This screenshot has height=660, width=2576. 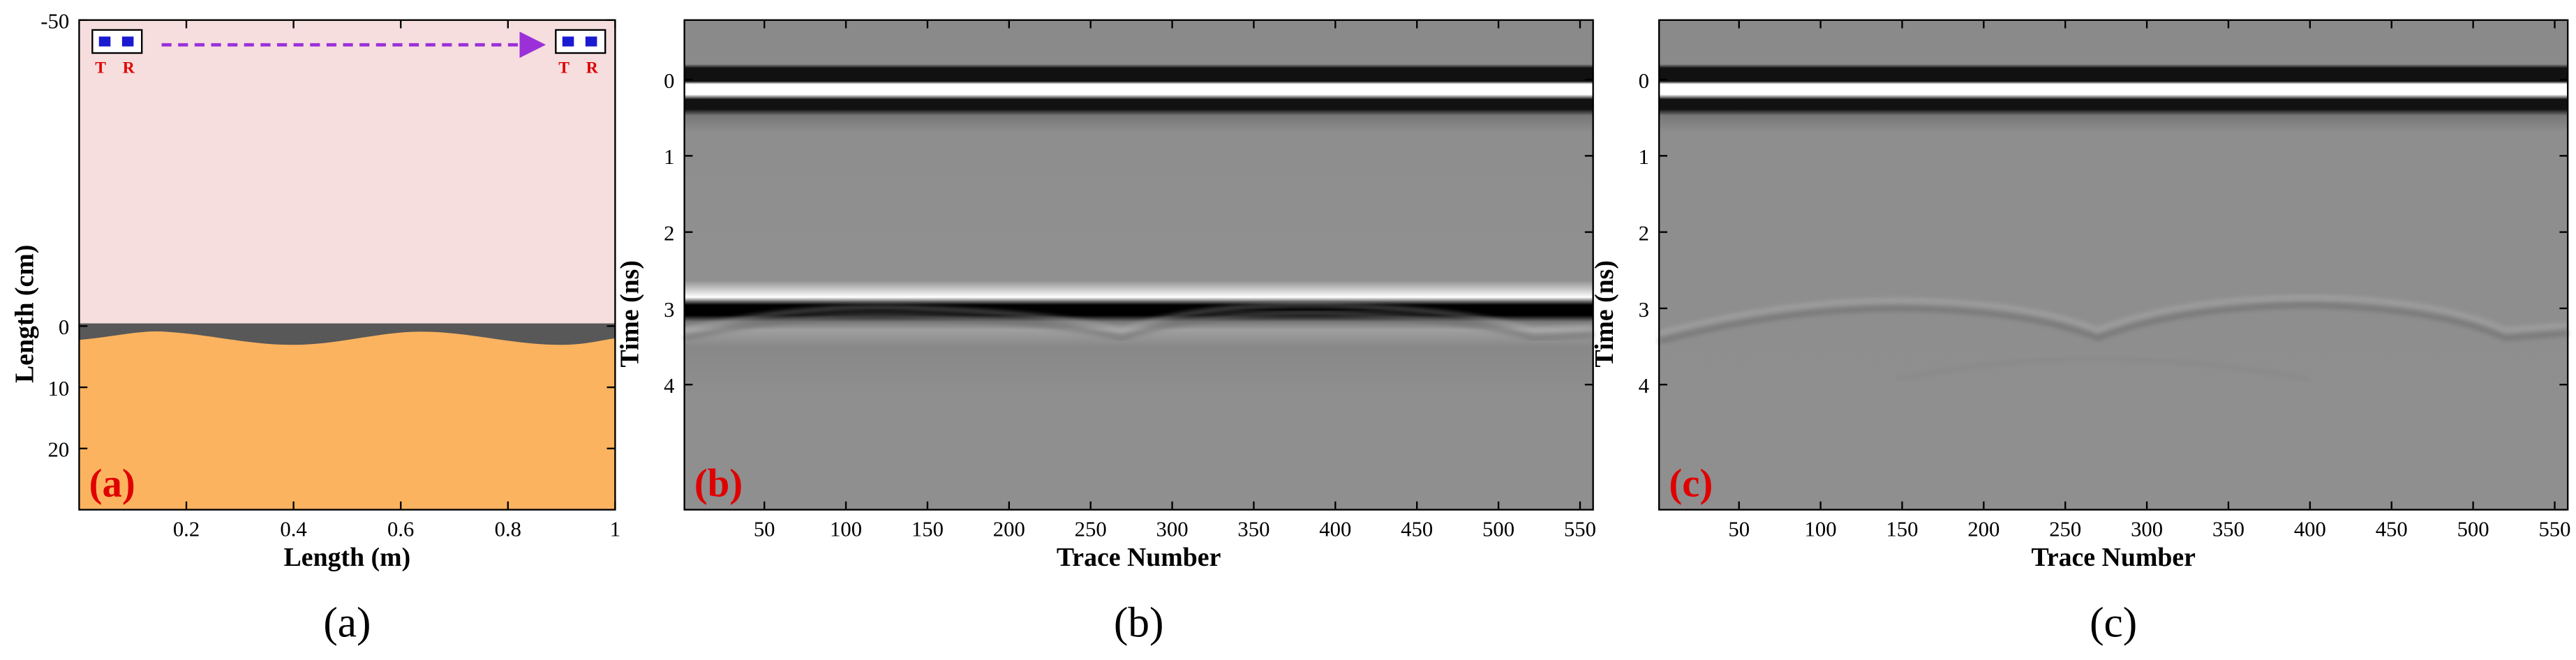 I want to click on panel-label: (c), so click(x=1691, y=484).